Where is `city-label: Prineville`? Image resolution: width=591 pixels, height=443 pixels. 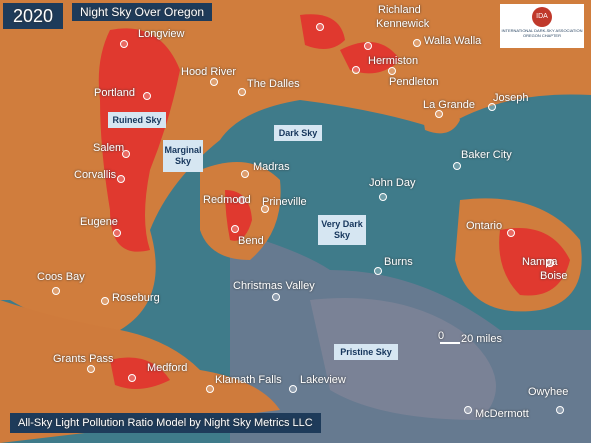
city-label: Prineville is located at coordinates (284, 202).